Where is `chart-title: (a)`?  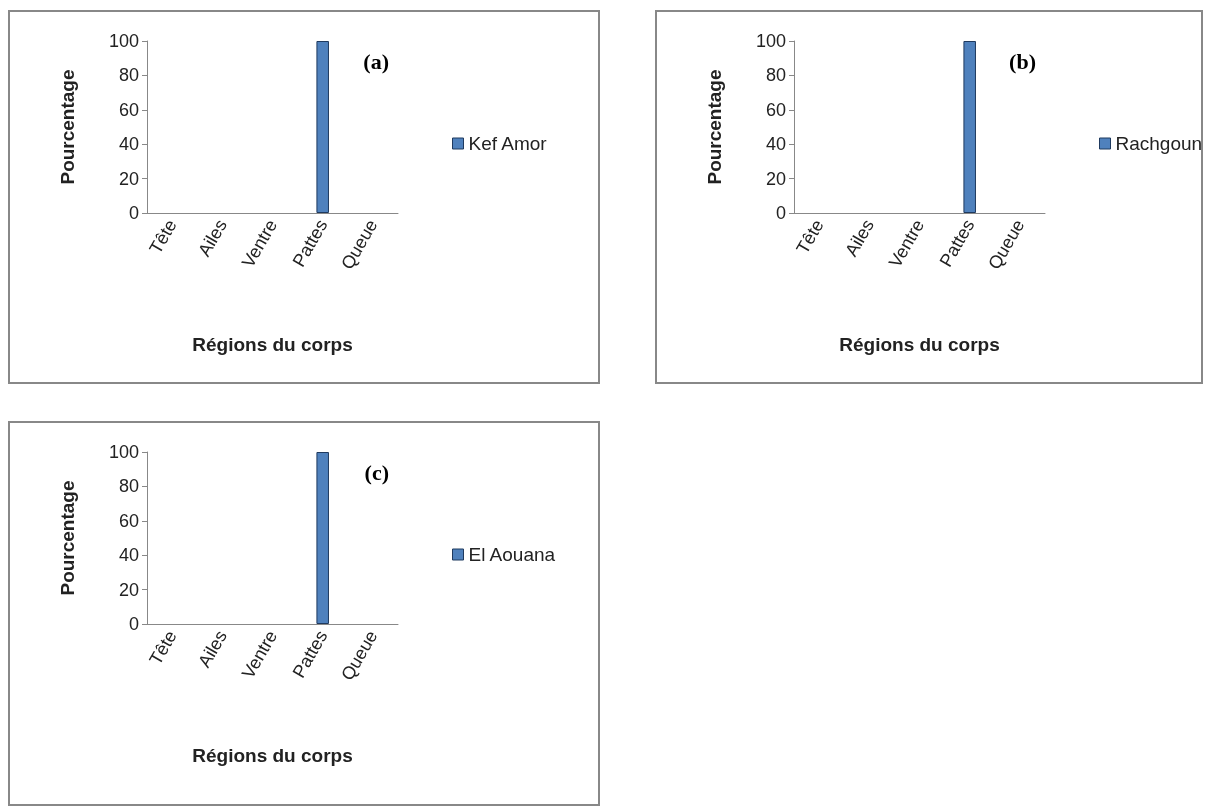
chart-title: (a) is located at coordinates (376, 61).